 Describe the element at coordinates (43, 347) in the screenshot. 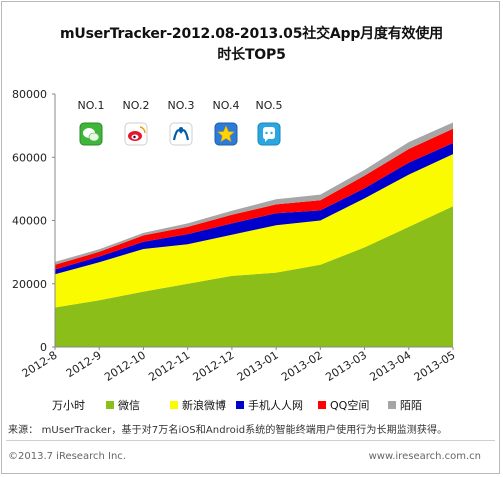

I see `y-tick-label: 0` at that location.